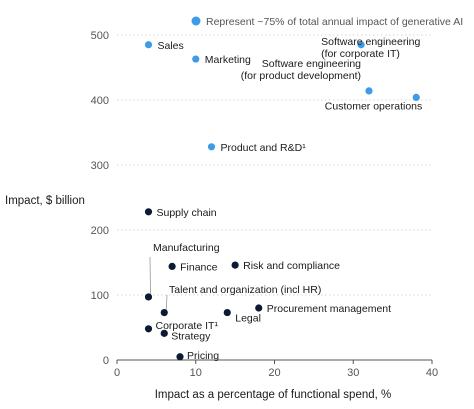 This screenshot has width=474, height=409. I want to click on point-label-manufacturing: Manufacturing, so click(186, 248).